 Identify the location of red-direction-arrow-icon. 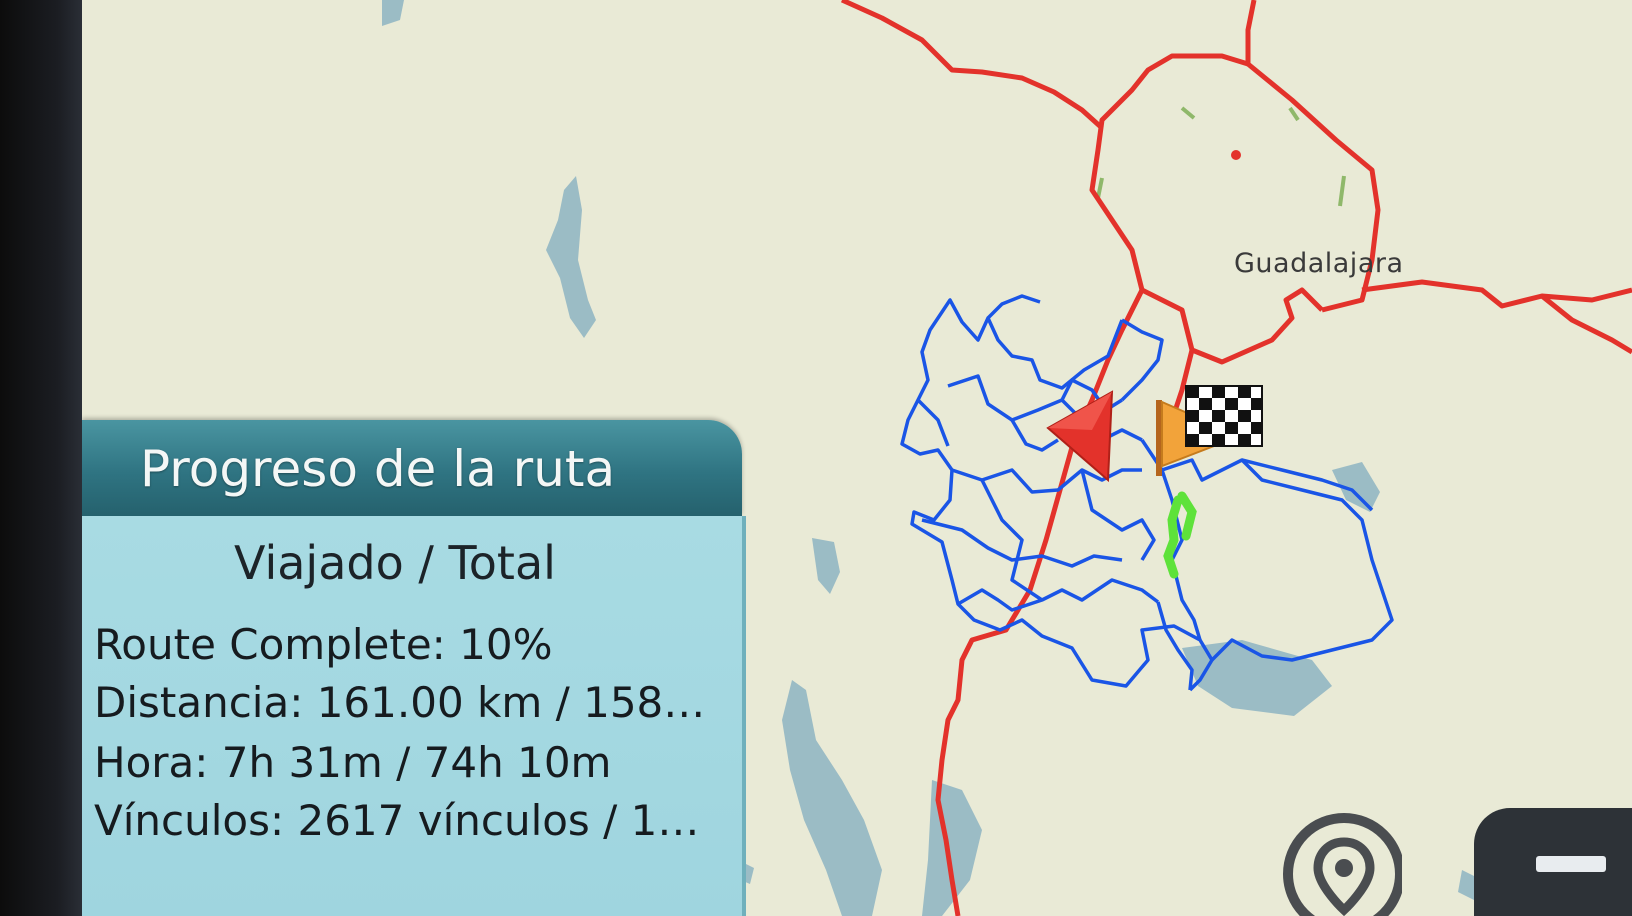
(1080, 436).